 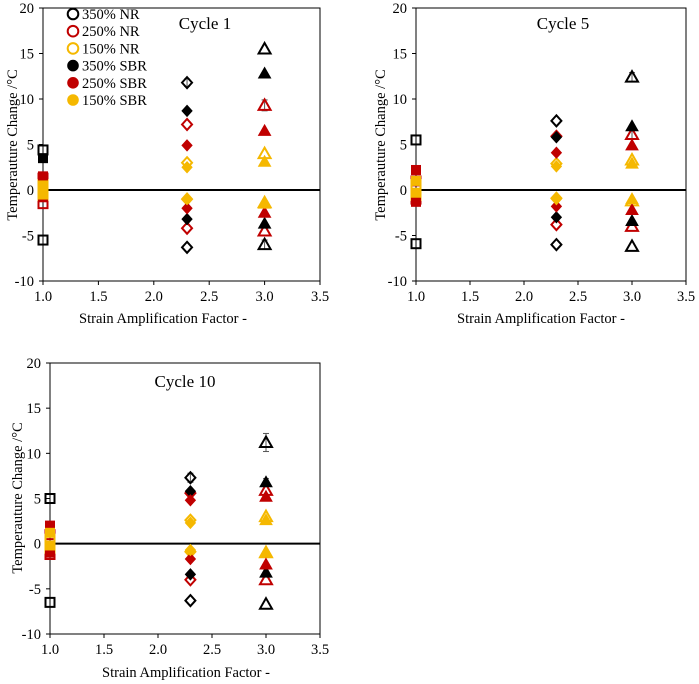 What do you see at coordinates (563, 23) in the screenshot?
I see `chart-title: Cycle 5` at bounding box center [563, 23].